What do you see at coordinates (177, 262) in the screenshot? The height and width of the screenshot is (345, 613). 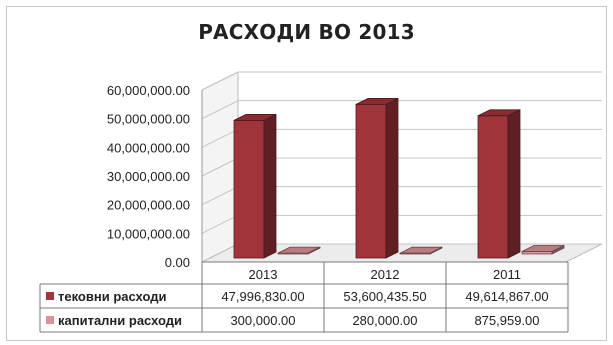 I see `y-tick-label: 0.00` at bounding box center [177, 262].